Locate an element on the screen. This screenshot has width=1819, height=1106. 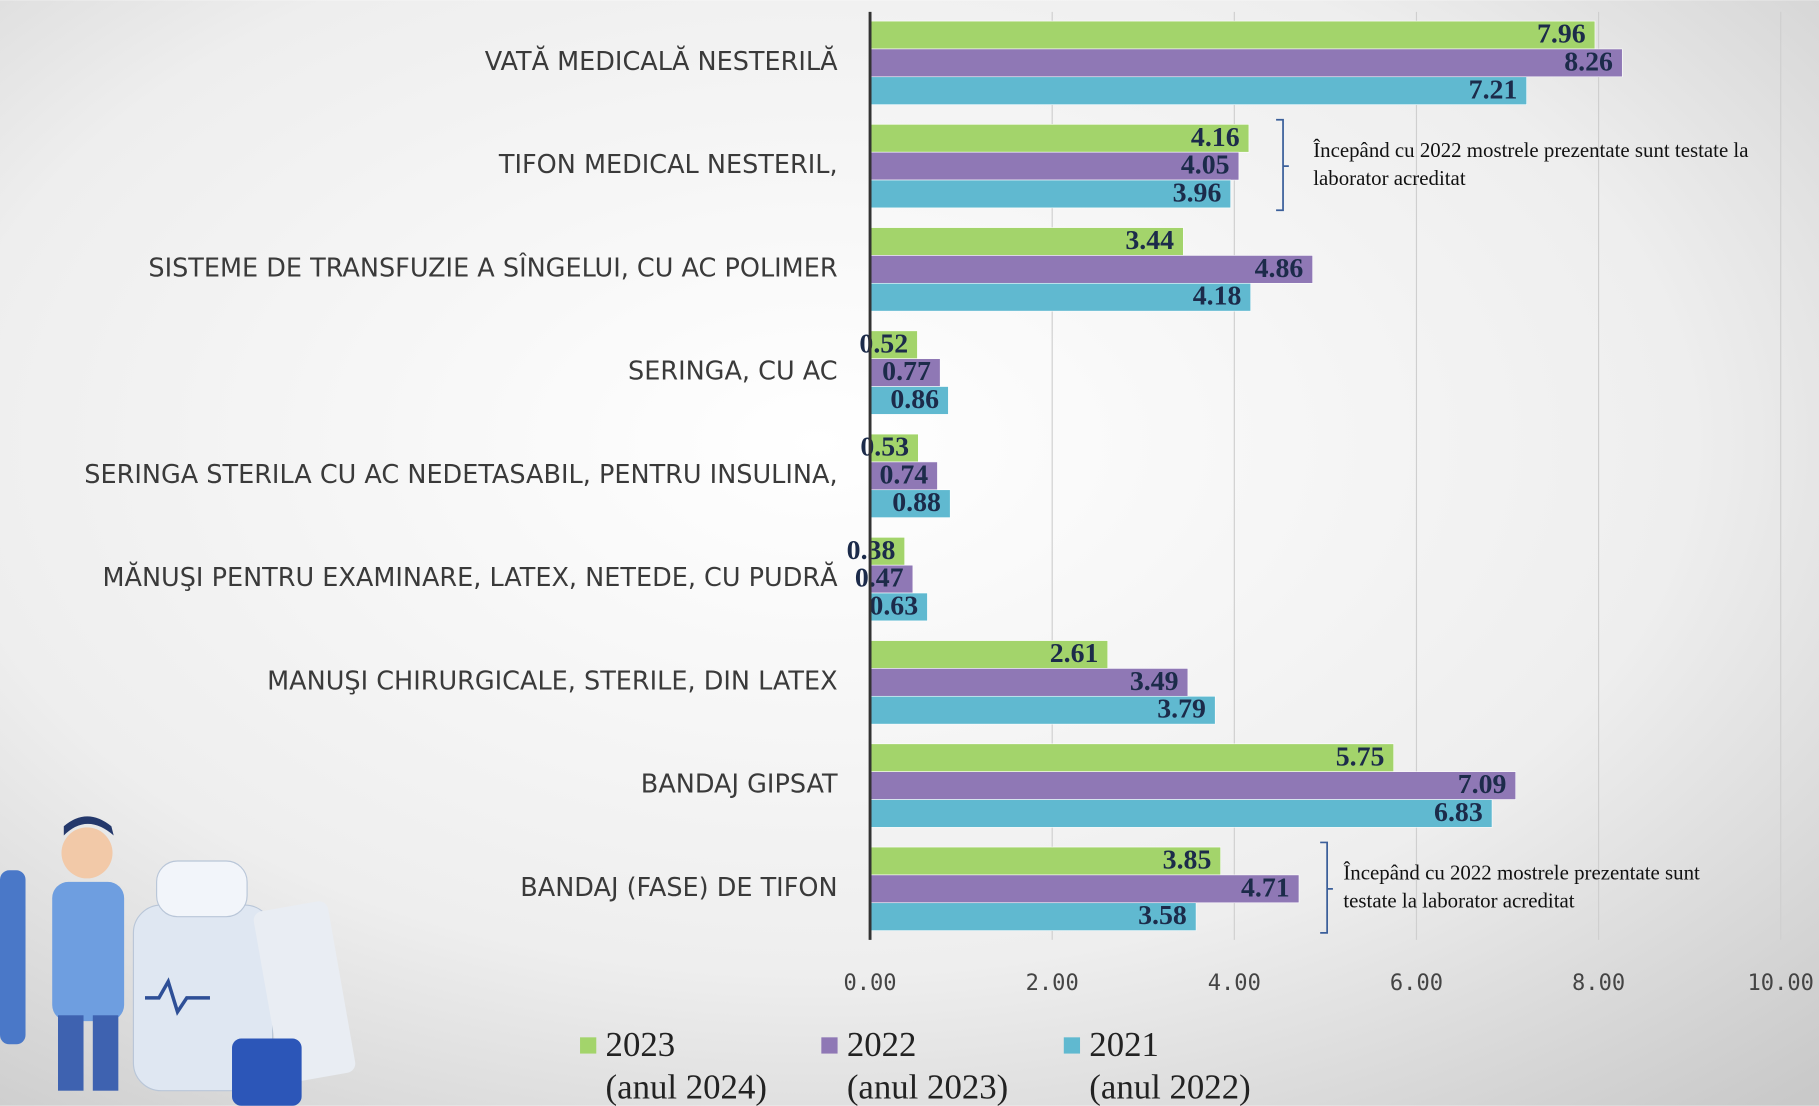
x-tick-label: 2.00 is located at coordinates (1052, 983).